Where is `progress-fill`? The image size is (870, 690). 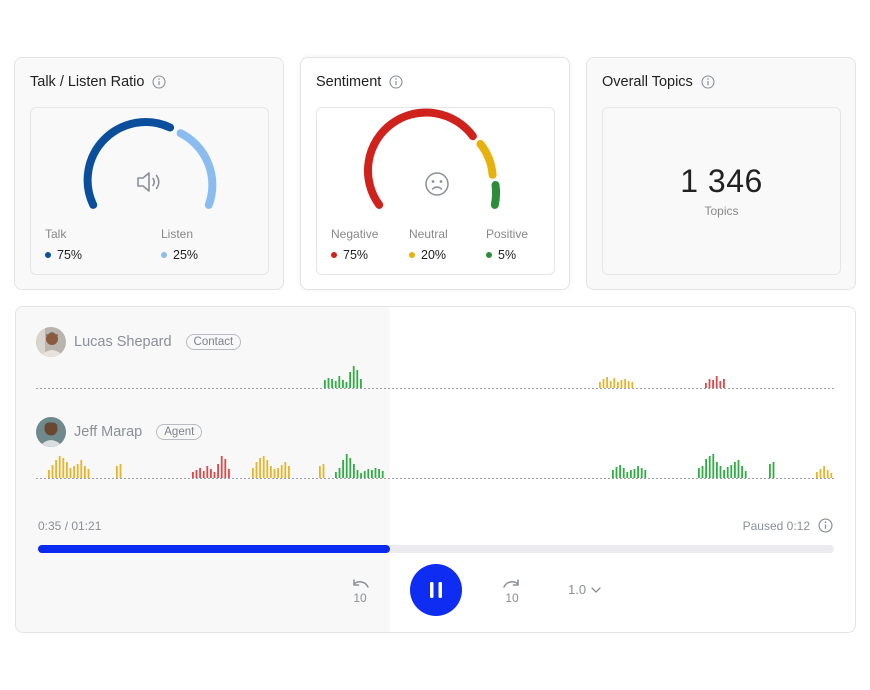 progress-fill is located at coordinates (214, 549).